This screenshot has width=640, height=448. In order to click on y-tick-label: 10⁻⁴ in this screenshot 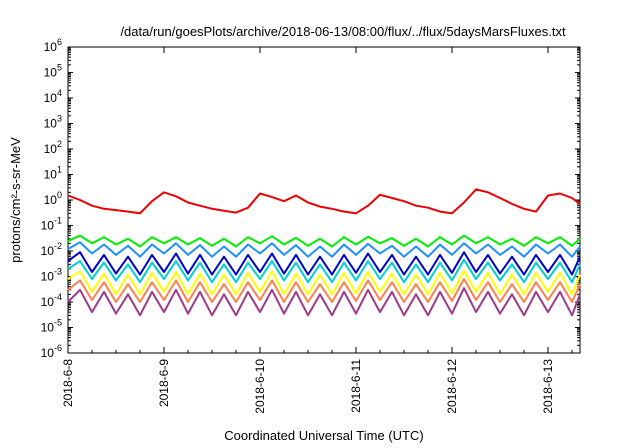, I will do `click(51, 300)`.